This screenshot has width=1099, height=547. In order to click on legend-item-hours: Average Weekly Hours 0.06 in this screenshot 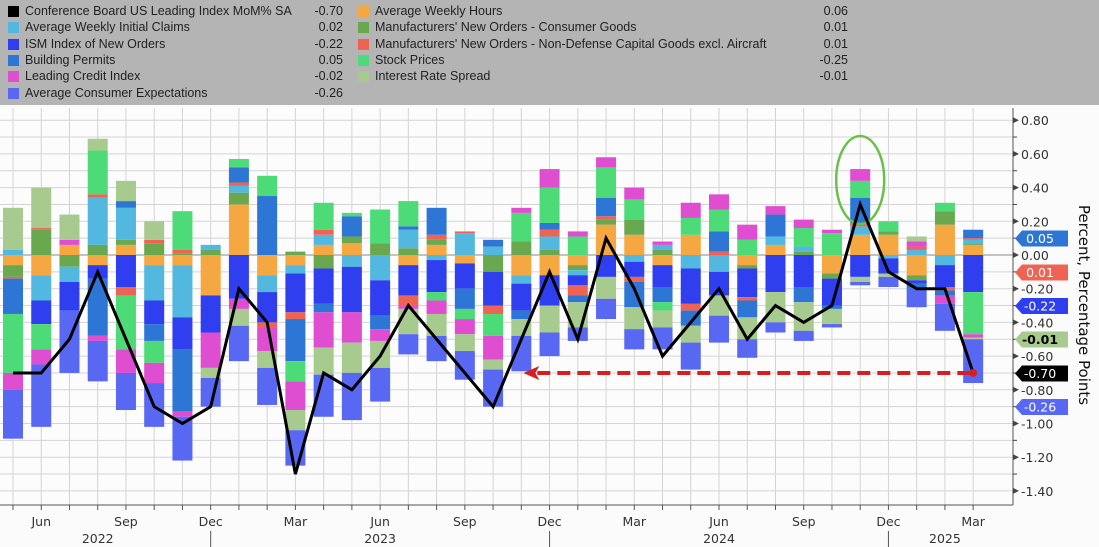, I will do `click(603, 11)`.